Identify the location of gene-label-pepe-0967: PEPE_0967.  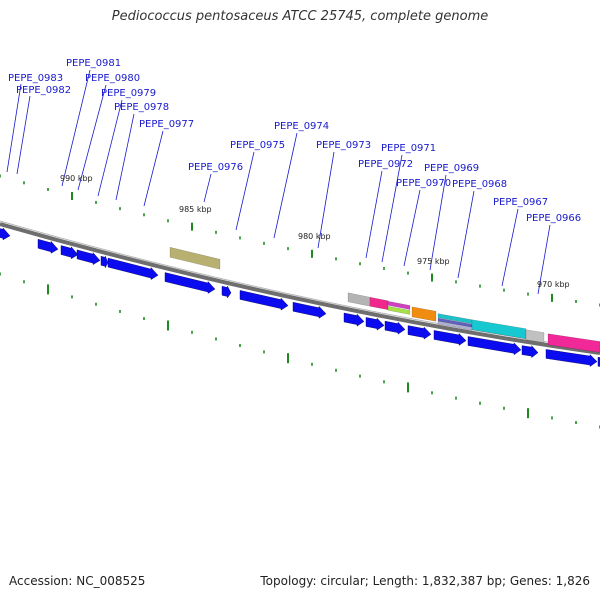
(520, 202).